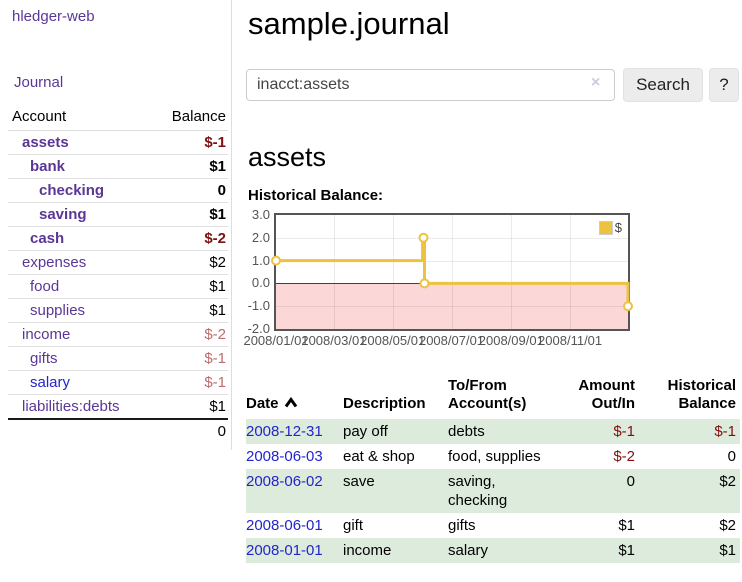  I want to click on transaction-amount: $1, so click(626, 550).